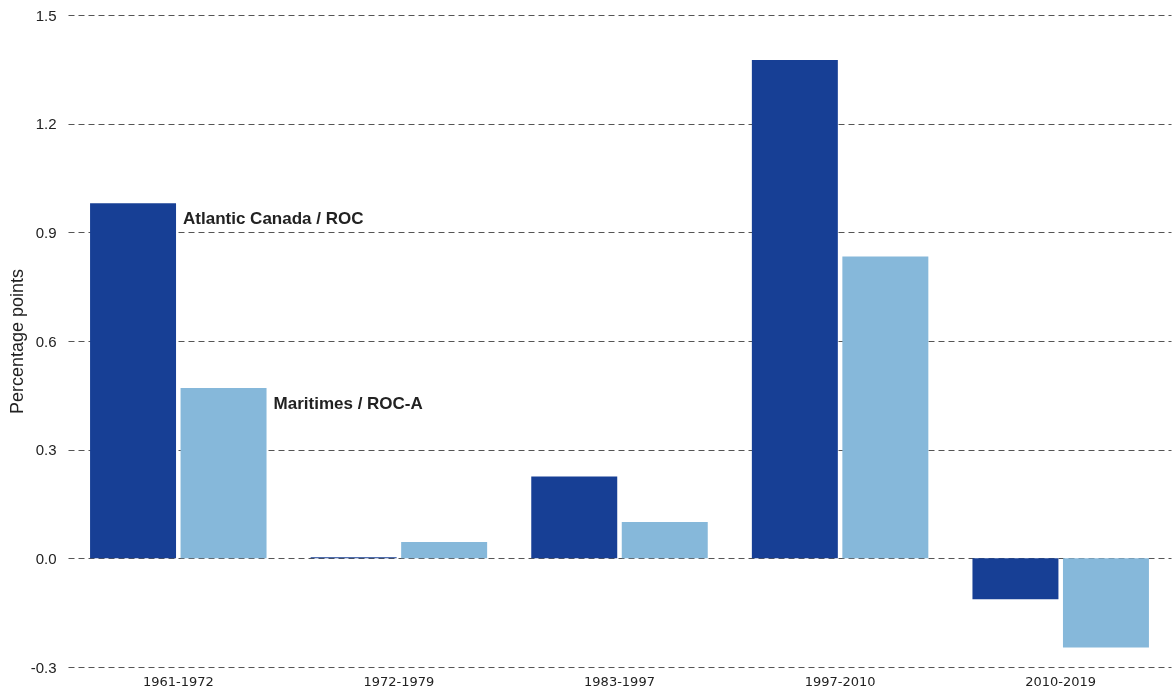 The image size is (1173, 696). What do you see at coordinates (399, 681) in the screenshot?
I see `x-tick-label: 1972-1979` at bounding box center [399, 681].